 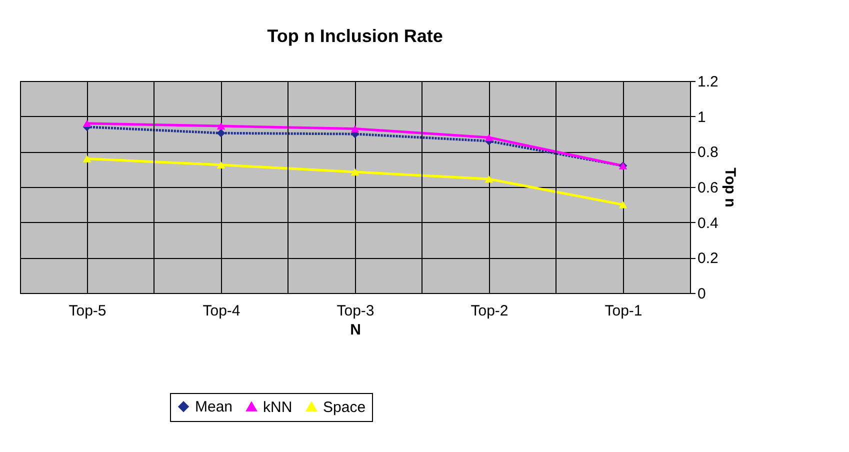 What do you see at coordinates (214, 407) in the screenshot?
I see `legend-label: Mean` at bounding box center [214, 407].